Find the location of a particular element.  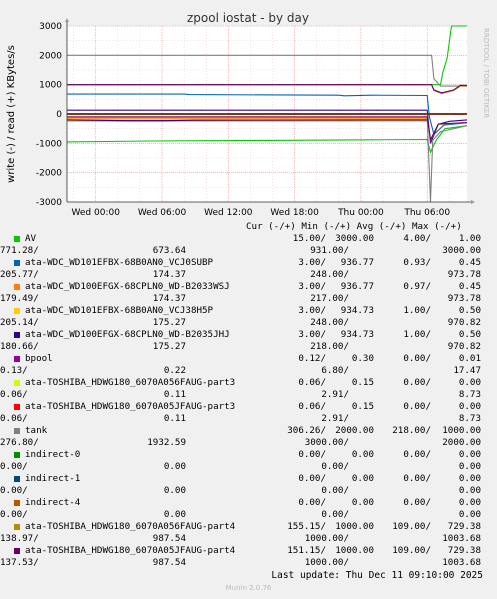

legend-min: 0.00 is located at coordinates (362, 478).